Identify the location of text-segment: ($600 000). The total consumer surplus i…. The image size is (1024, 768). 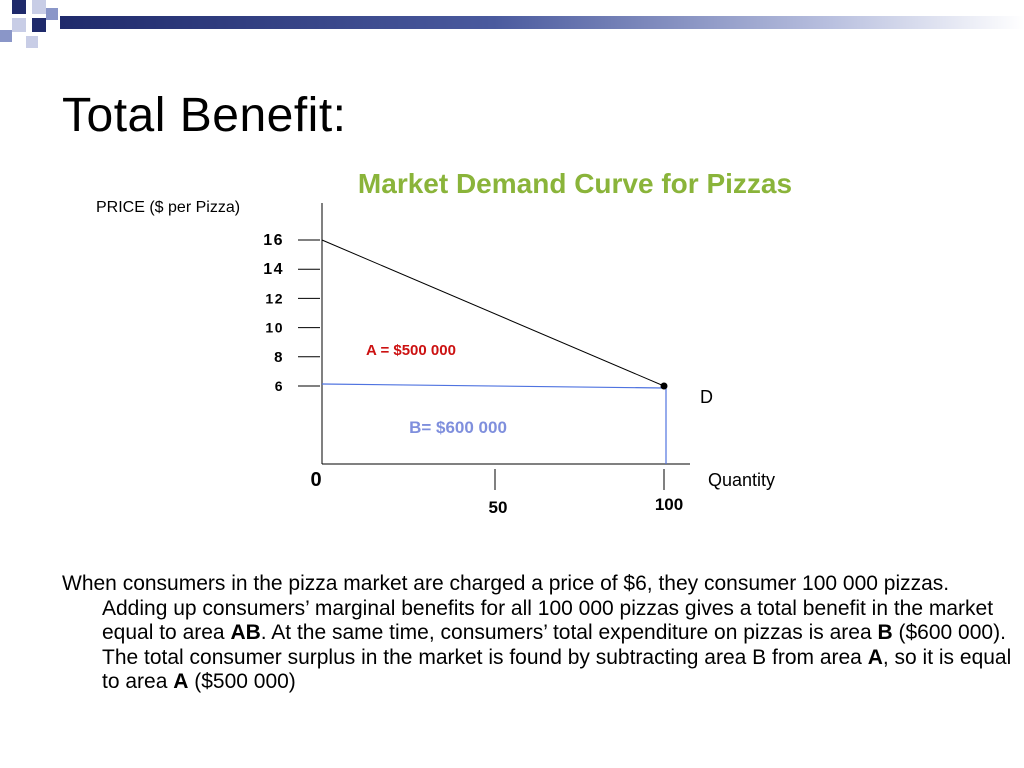
(554, 645).